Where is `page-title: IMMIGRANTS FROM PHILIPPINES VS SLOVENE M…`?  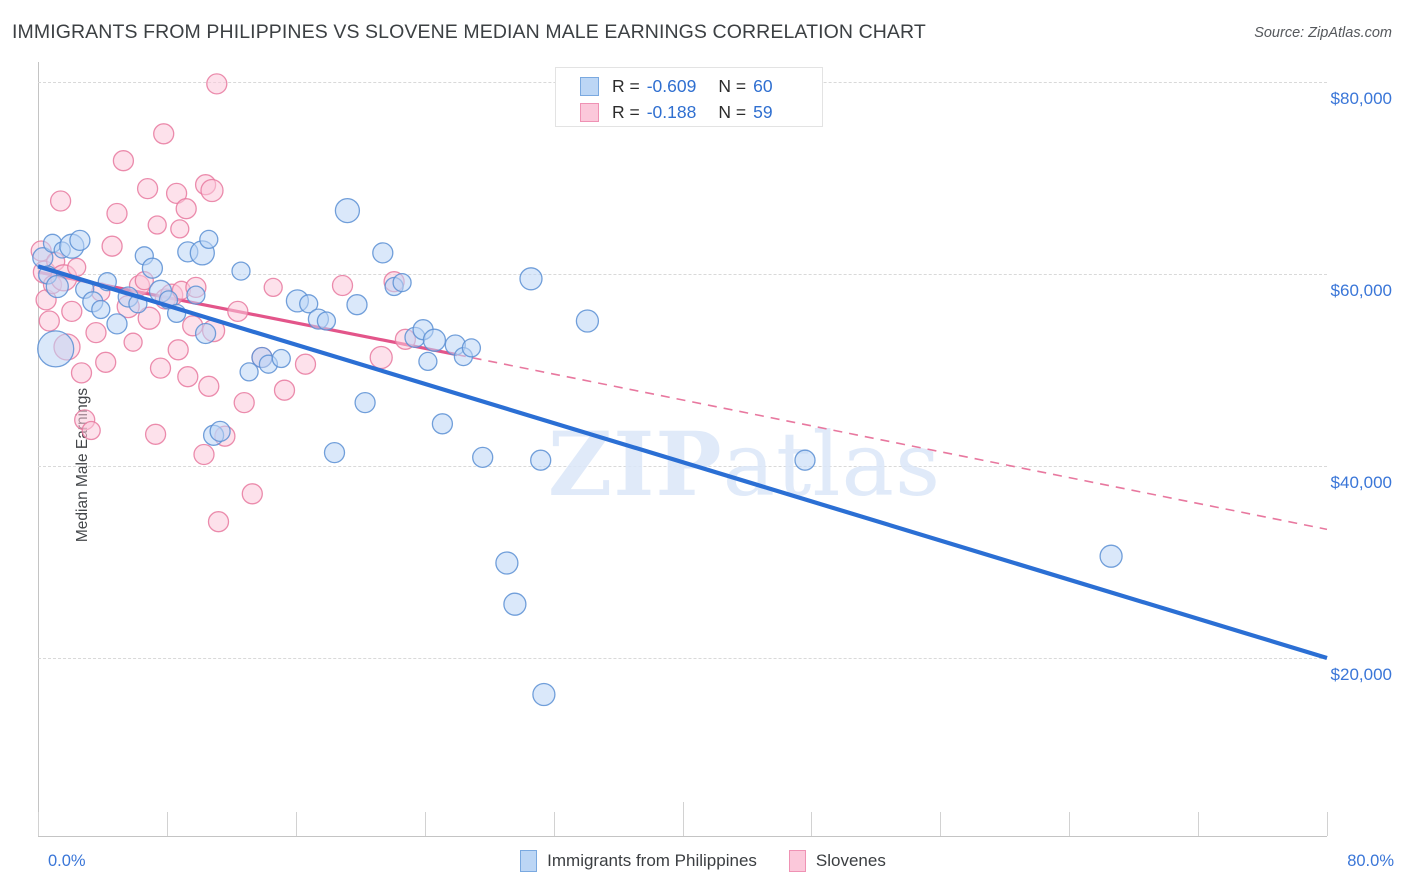
page-title: IMMIGRANTS FROM PHILIPPINES VS SLOVENE M… is located at coordinates (469, 32).